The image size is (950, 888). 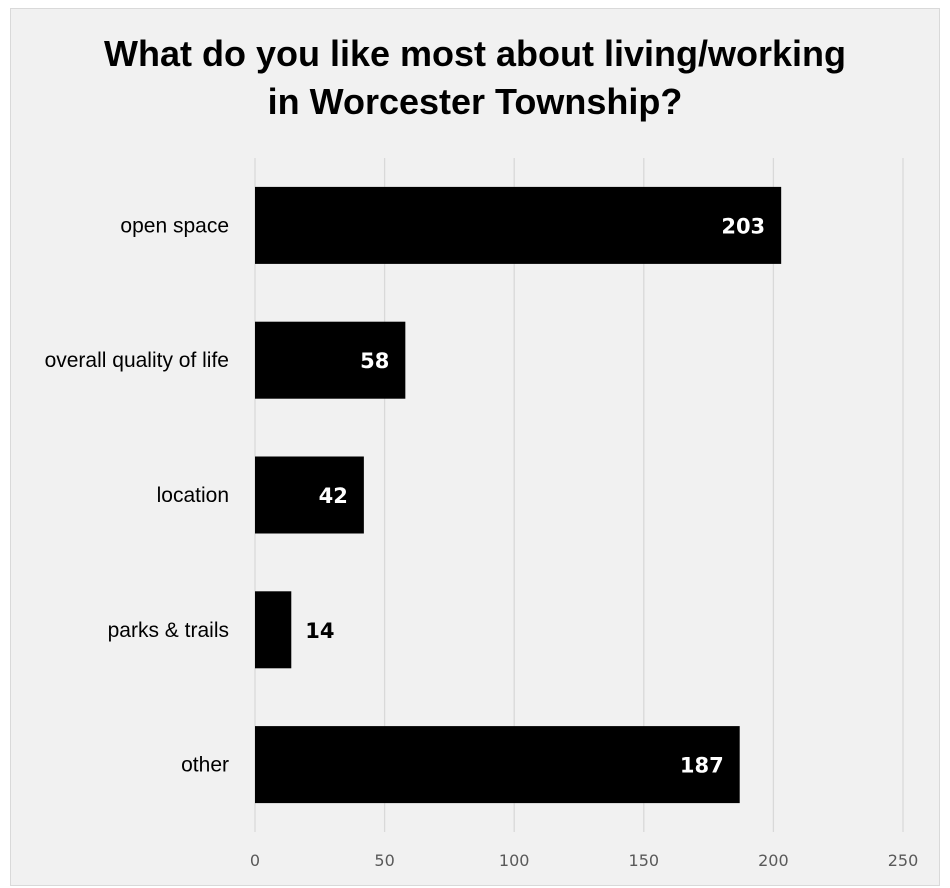 What do you see at coordinates (174, 225) in the screenshot?
I see `category-label: open space` at bounding box center [174, 225].